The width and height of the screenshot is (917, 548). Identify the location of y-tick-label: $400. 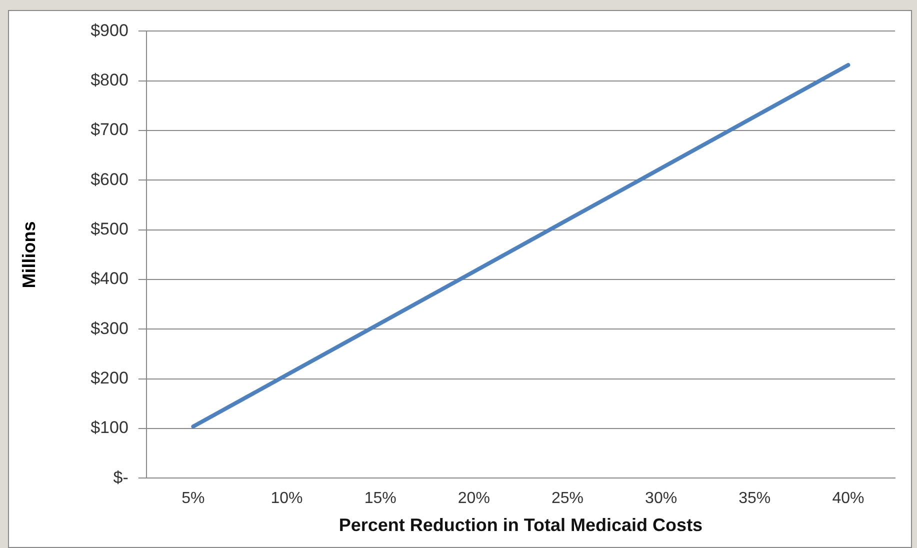
(109, 278).